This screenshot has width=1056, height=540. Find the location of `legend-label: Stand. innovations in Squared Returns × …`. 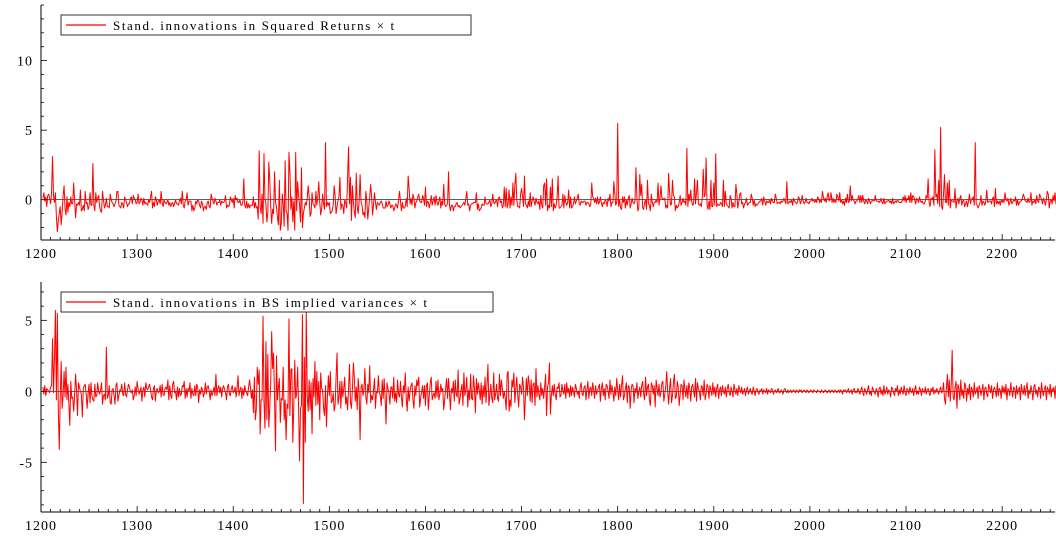

legend-label: Stand. innovations in Squared Returns × … is located at coordinates (254, 25).